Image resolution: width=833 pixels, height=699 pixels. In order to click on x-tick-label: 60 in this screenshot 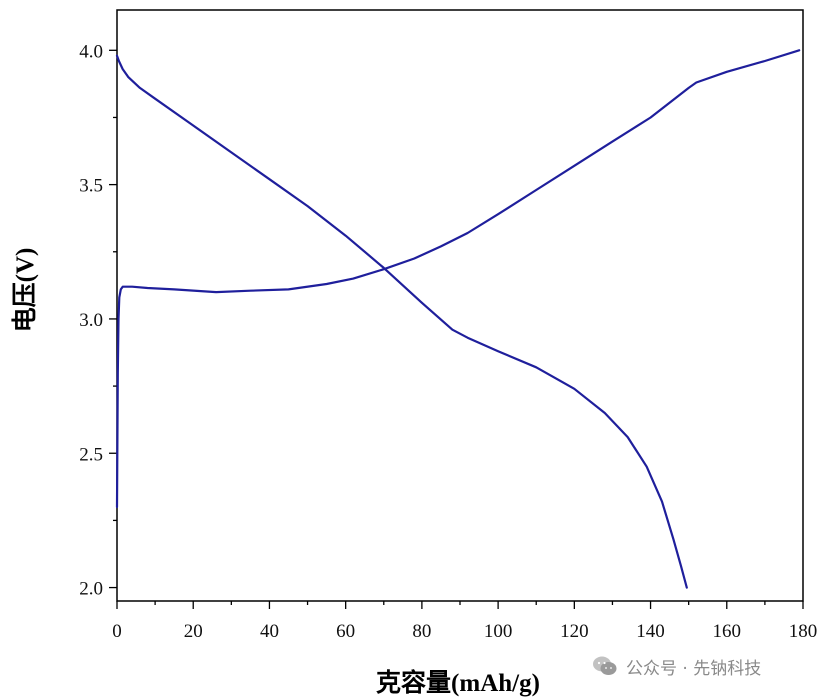, I will do `click(345, 631)`.